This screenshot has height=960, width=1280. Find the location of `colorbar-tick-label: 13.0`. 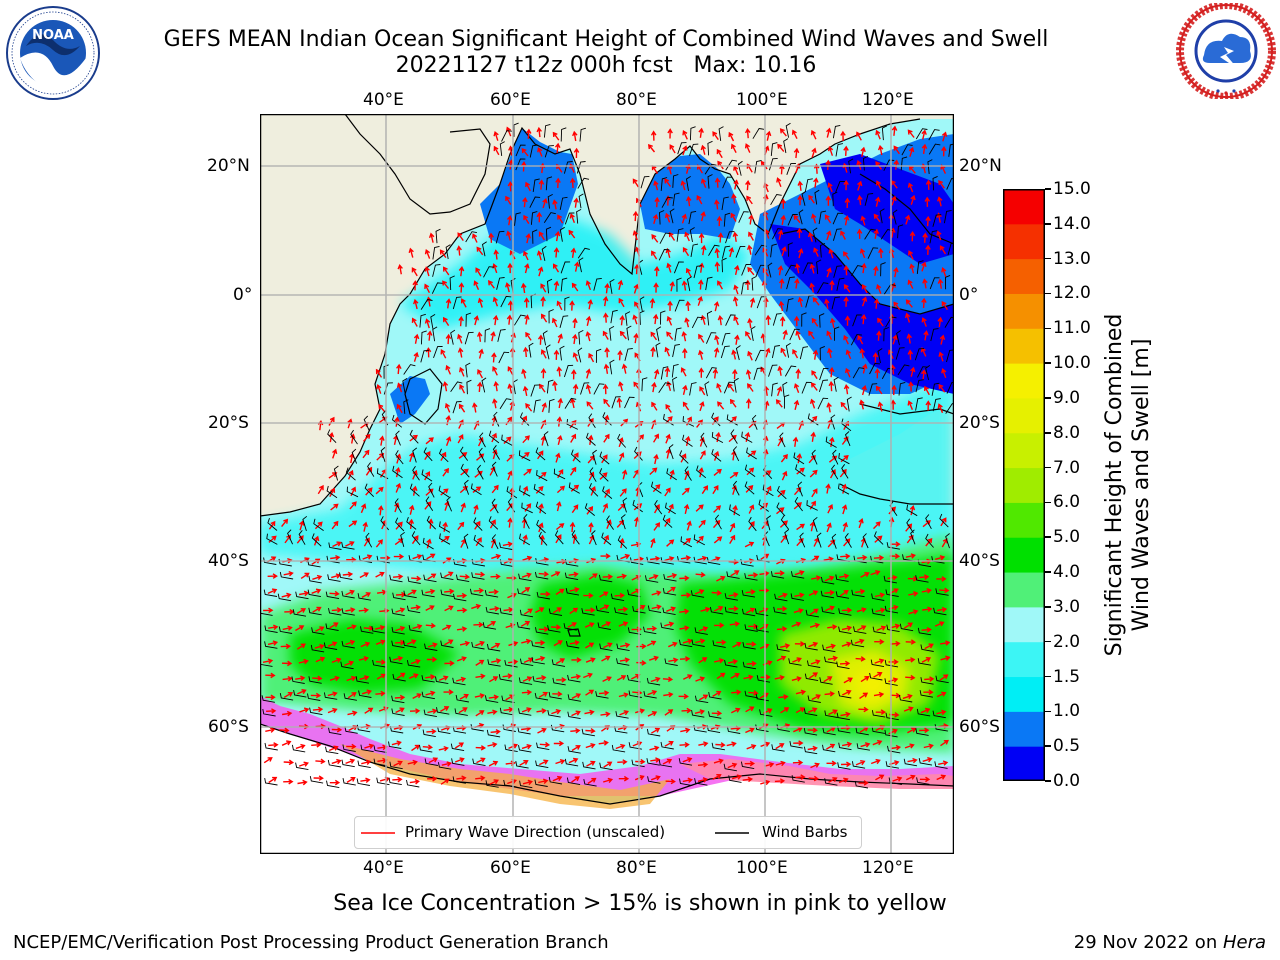

colorbar-tick-label: 13.0 is located at coordinates (1072, 258).